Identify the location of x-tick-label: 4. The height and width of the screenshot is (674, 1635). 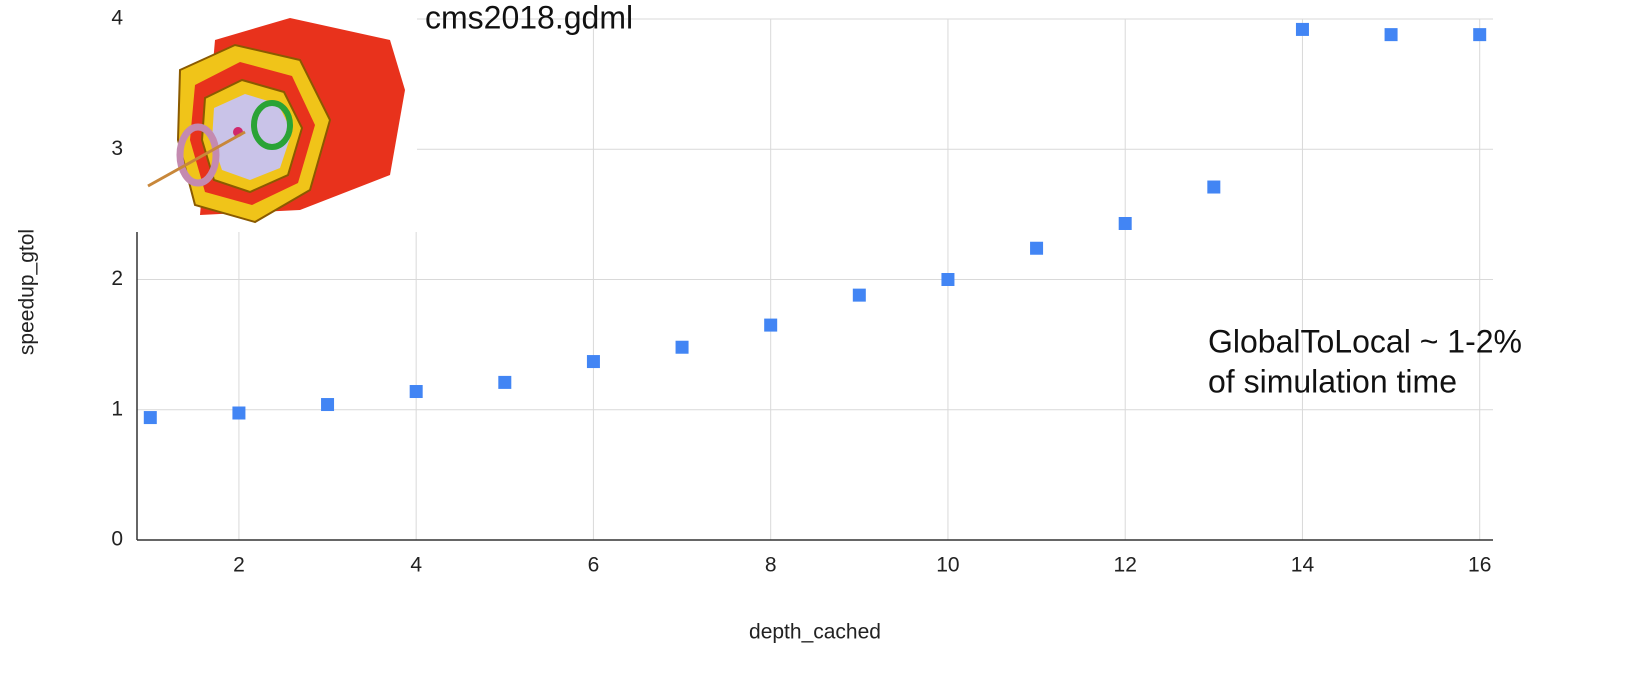
(416, 565).